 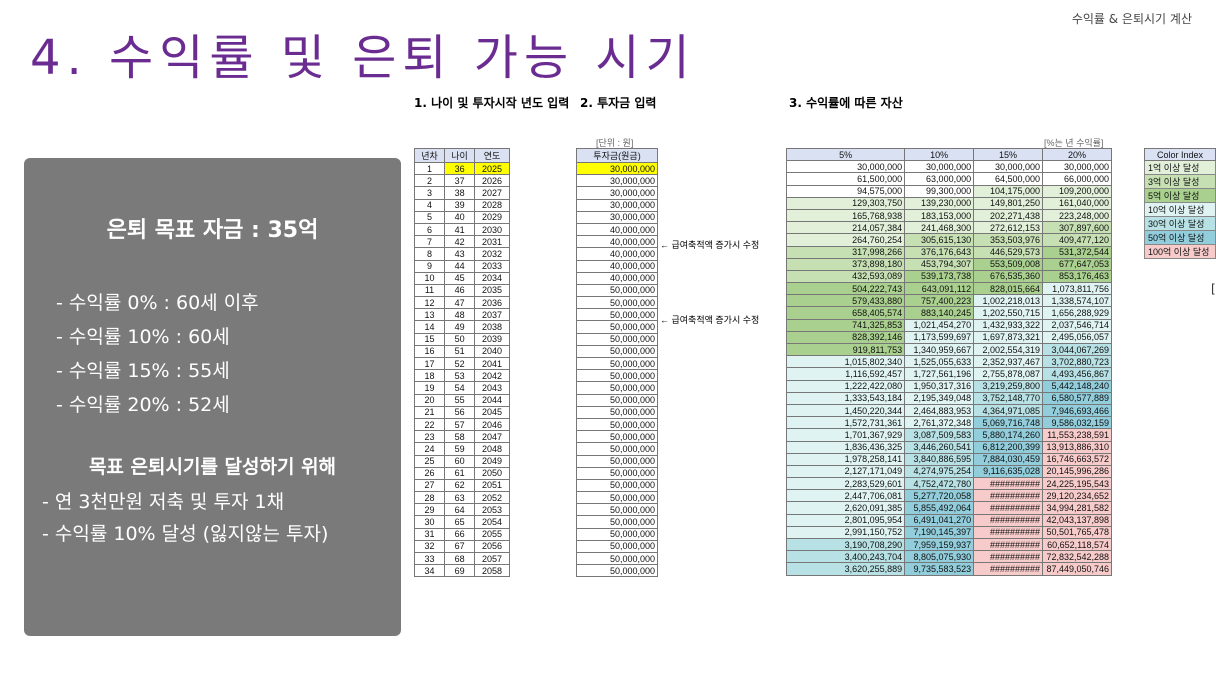 What do you see at coordinates (429, 339) in the screenshot?
I see `table-cell: 15` at bounding box center [429, 339].